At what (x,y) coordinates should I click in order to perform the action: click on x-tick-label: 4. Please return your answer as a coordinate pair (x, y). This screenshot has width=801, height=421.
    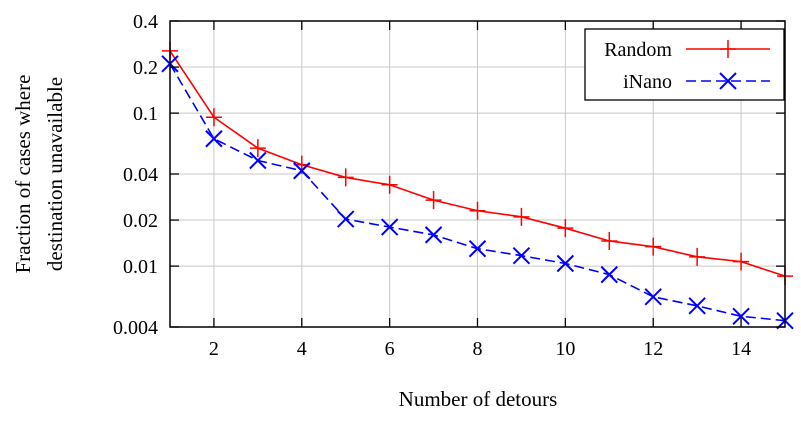
    Looking at the image, I should click on (302, 349).